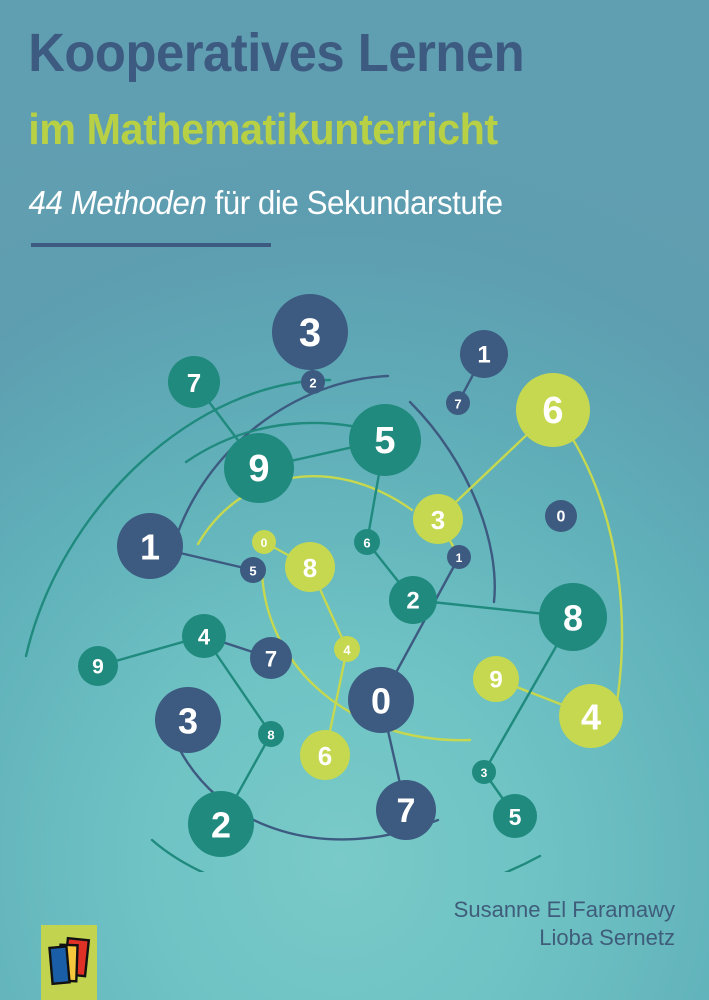 This screenshot has width=709, height=1000. I want to click on logo-card-blue, so click(59, 965).